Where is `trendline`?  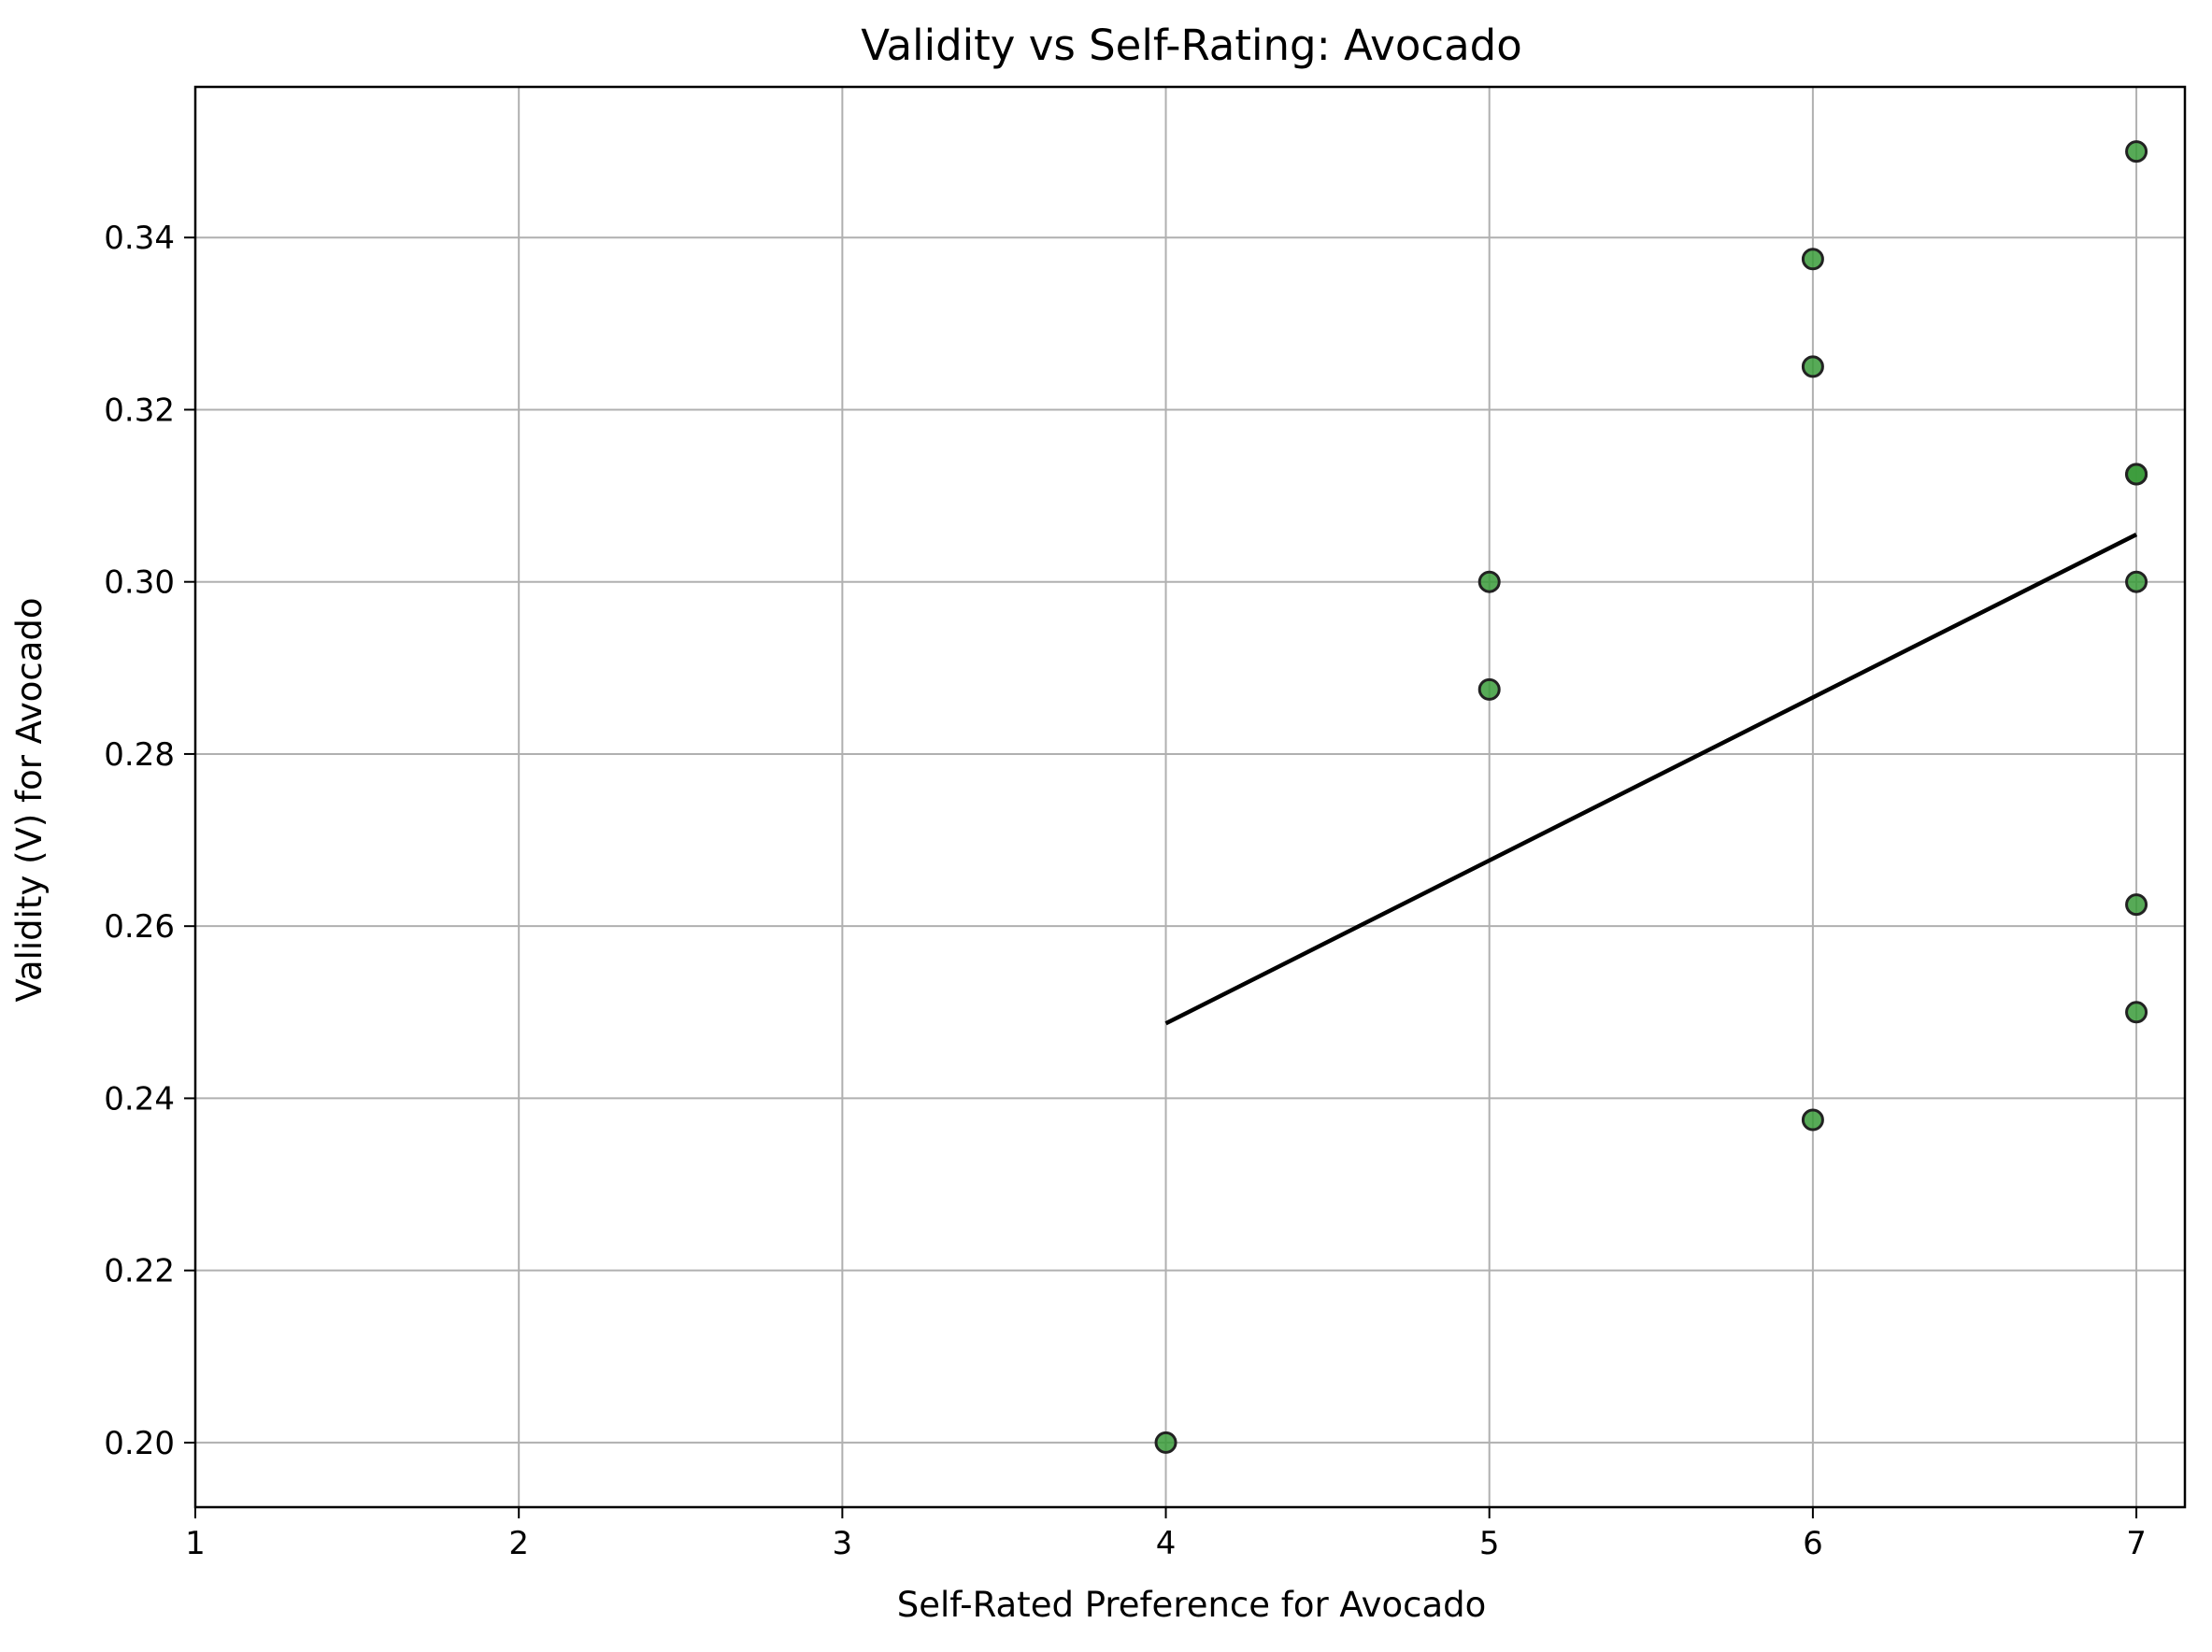
trendline is located at coordinates (1651, 779).